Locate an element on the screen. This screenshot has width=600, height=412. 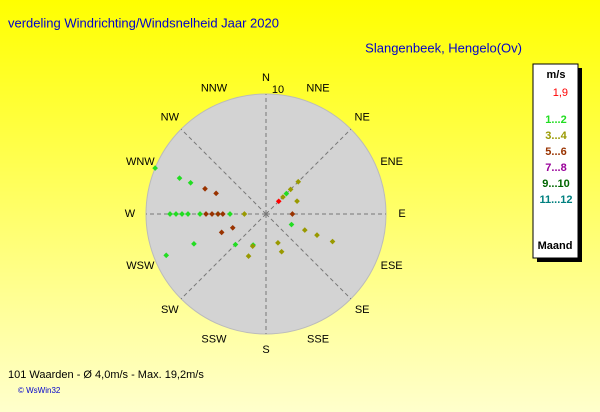
legend-label: 1...2 is located at coordinates (555, 120).